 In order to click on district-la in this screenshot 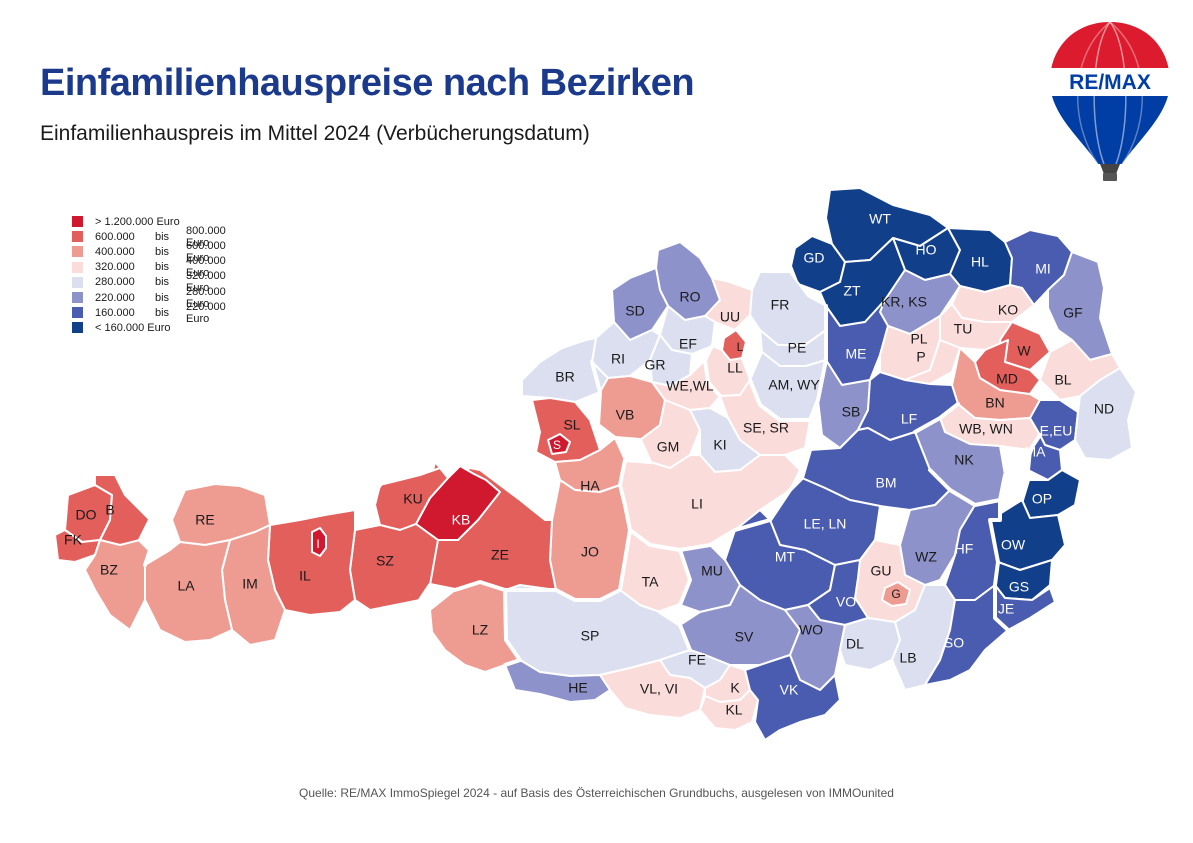, I will do `click(188, 591)`.